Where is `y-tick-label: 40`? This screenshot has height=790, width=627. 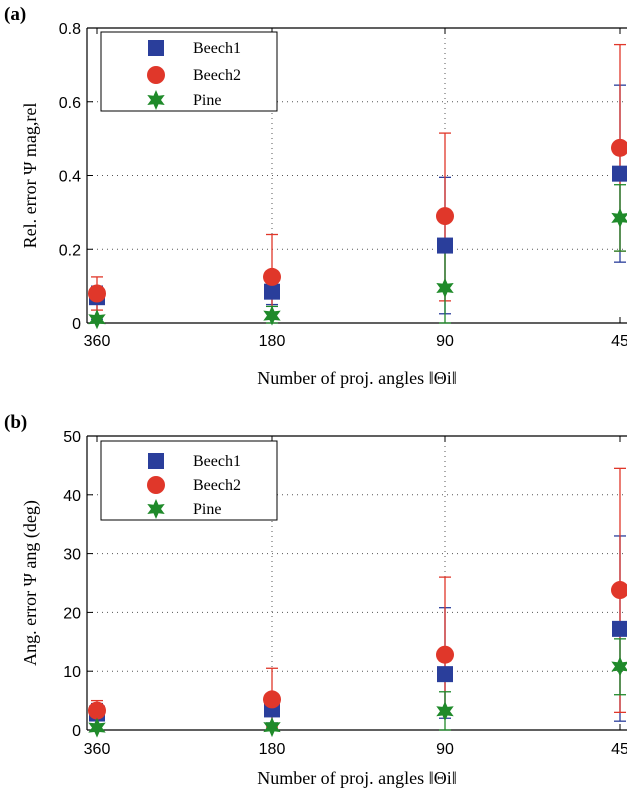
y-tick-label: 40 is located at coordinates (72, 496).